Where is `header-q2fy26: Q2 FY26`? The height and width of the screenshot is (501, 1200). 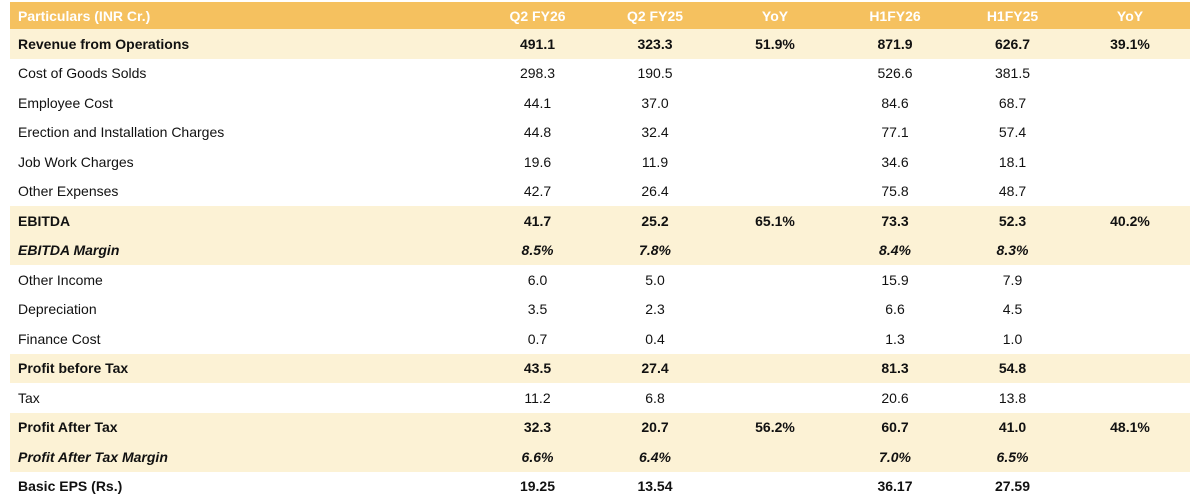 header-q2fy26: Q2 FY26 is located at coordinates (537, 15).